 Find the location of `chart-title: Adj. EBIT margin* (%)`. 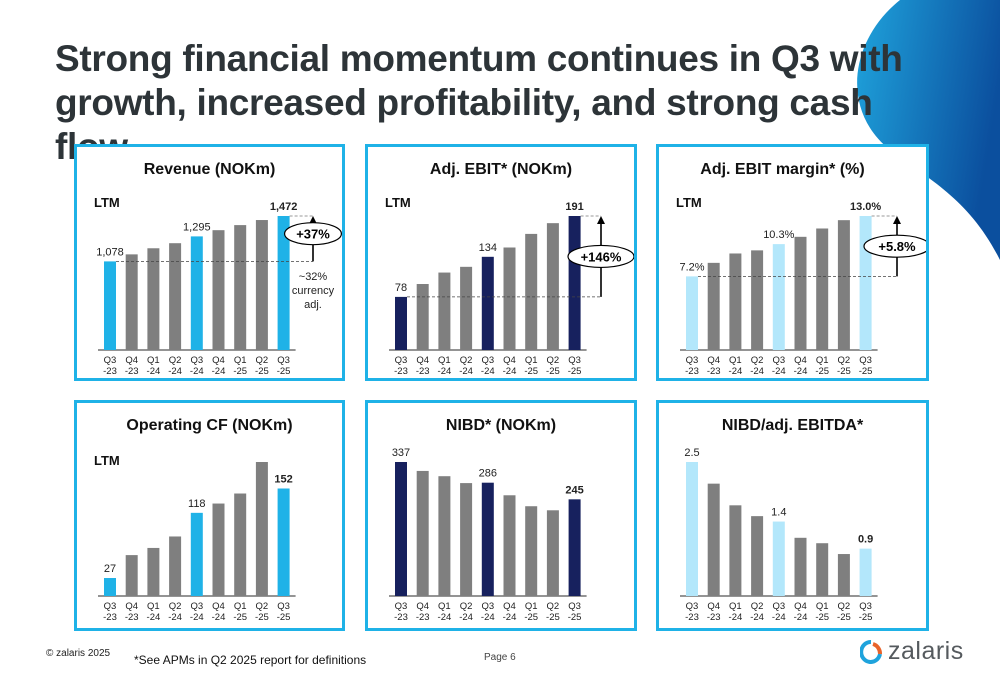

chart-title: Adj. EBIT margin* (%) is located at coordinates (782, 169).